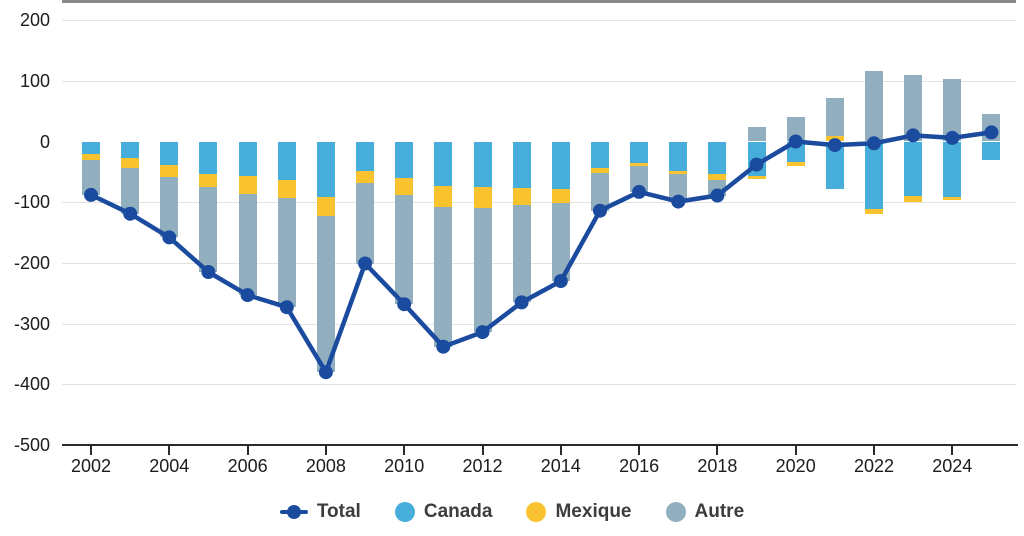 The height and width of the screenshot is (536, 1024). I want to click on bar-2003-mexique, so click(130, 162).